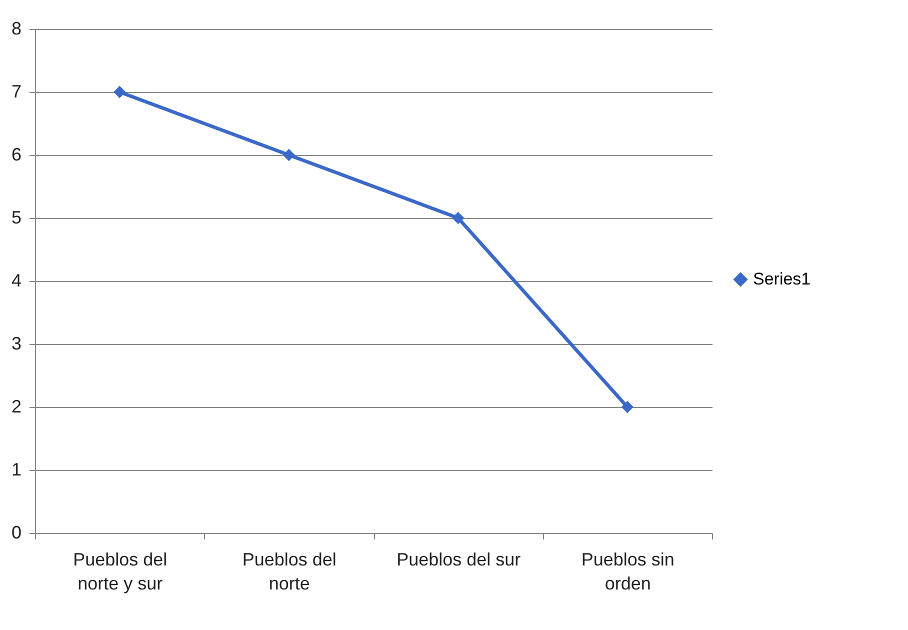  Describe the element at coordinates (16, 28) in the screenshot. I see `y-tick-label: 8` at that location.